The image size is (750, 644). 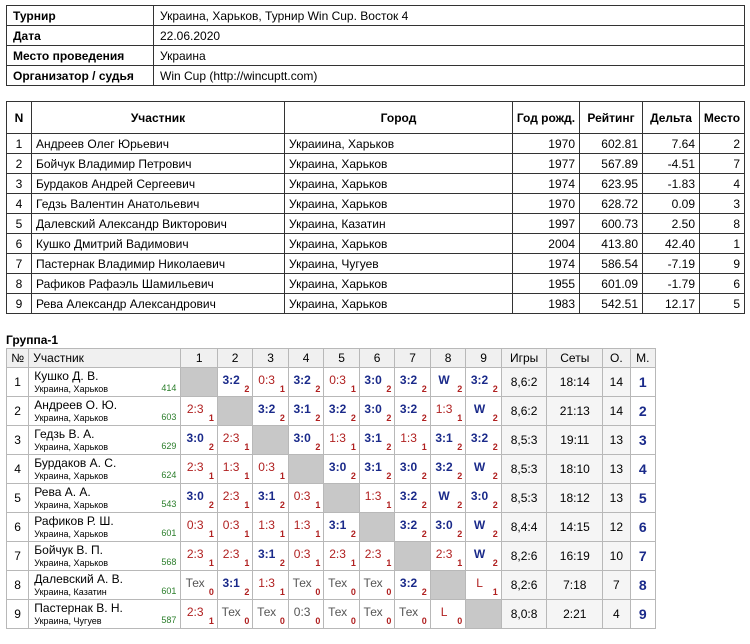 What do you see at coordinates (19, 283) in the screenshot?
I see `participant-number: 8` at bounding box center [19, 283].